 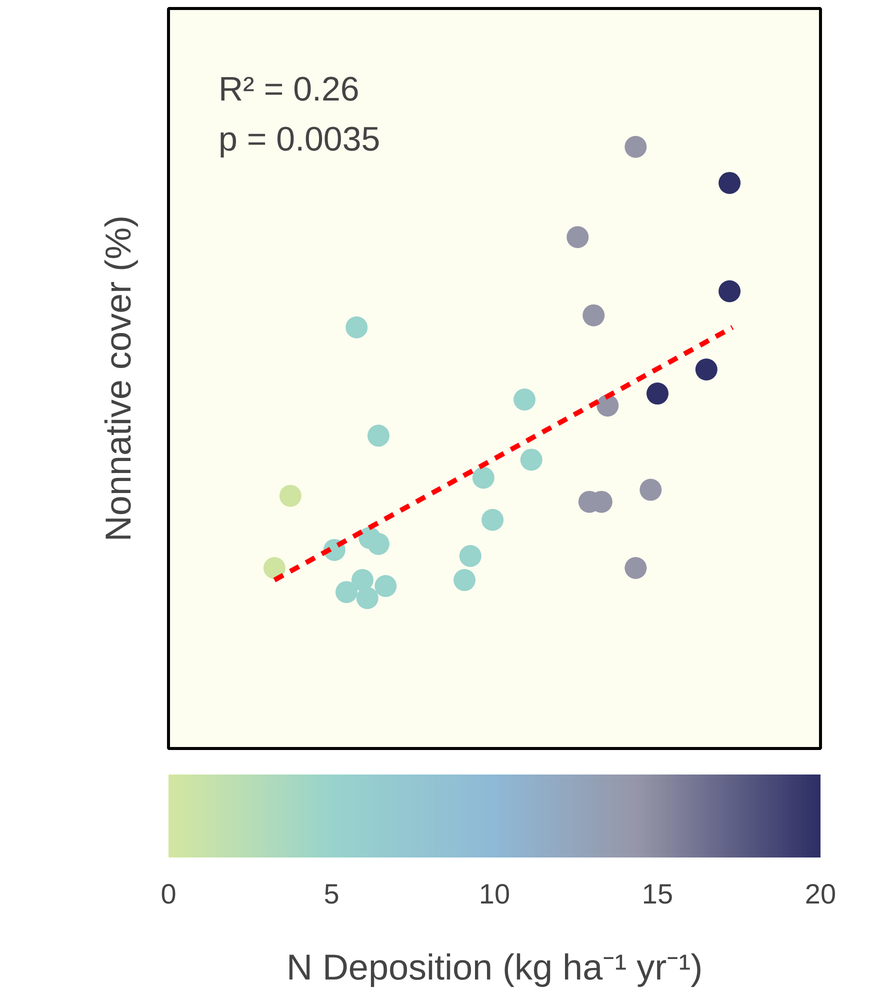 I want to click on x-tick-label: 15, so click(x=658, y=894).